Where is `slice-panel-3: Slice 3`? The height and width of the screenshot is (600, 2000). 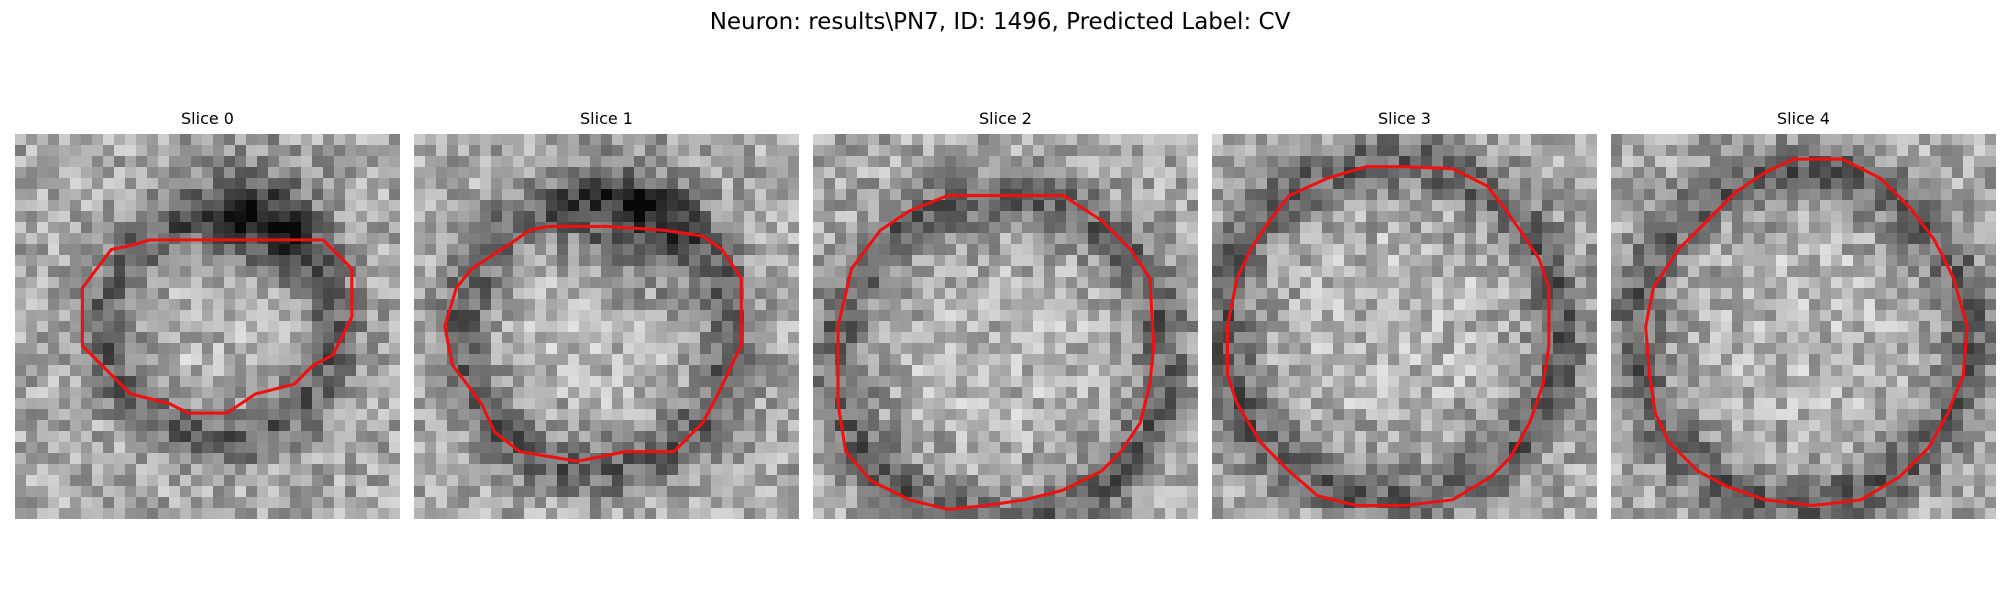 slice-panel-3: Slice 3 is located at coordinates (1404, 313).